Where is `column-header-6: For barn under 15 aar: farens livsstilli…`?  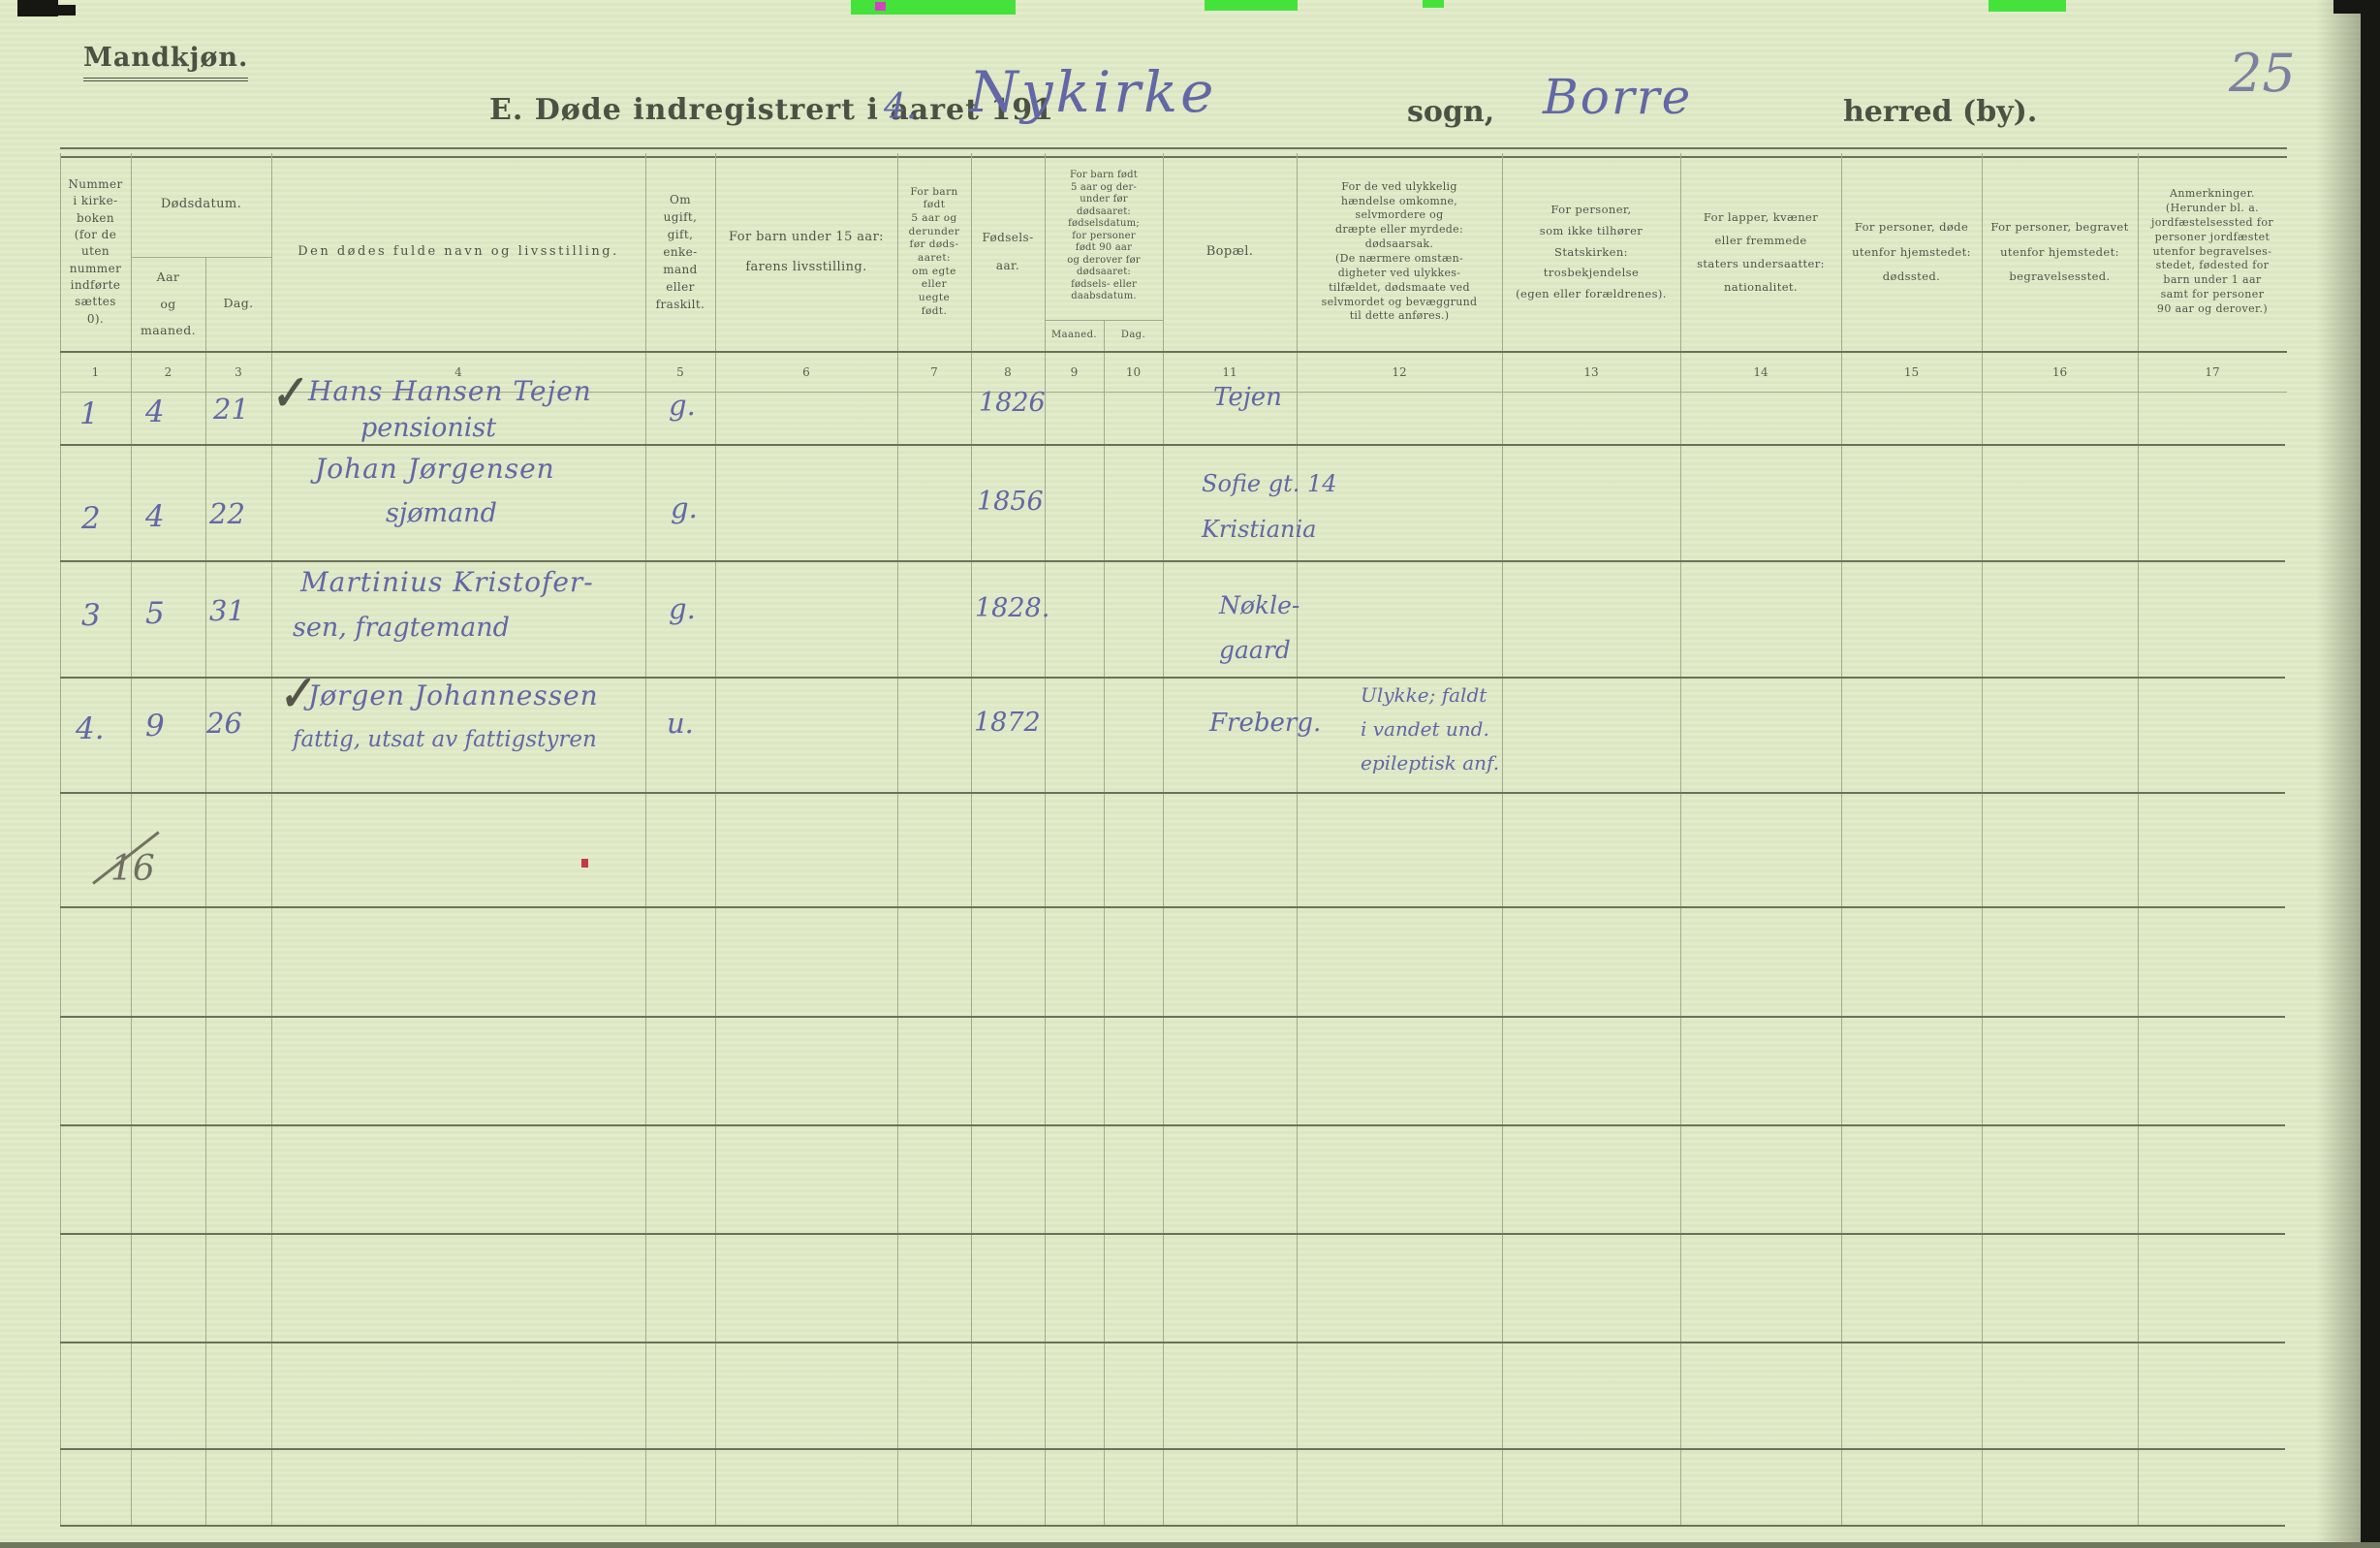
column-header-6: For barn under 15 aar: farens livsstilli… is located at coordinates (806, 251).